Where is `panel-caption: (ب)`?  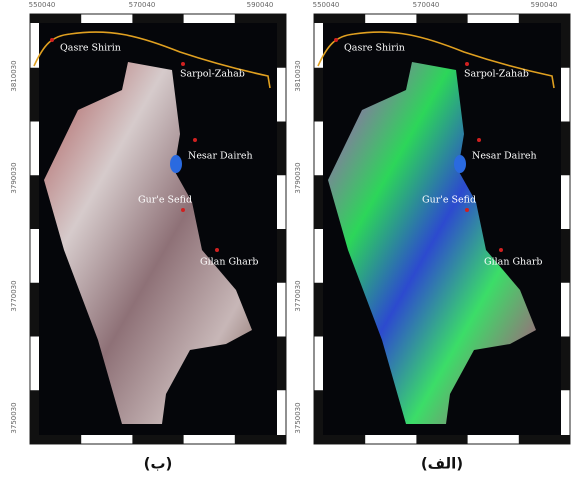 panel-caption: (ب) is located at coordinates (158, 464).